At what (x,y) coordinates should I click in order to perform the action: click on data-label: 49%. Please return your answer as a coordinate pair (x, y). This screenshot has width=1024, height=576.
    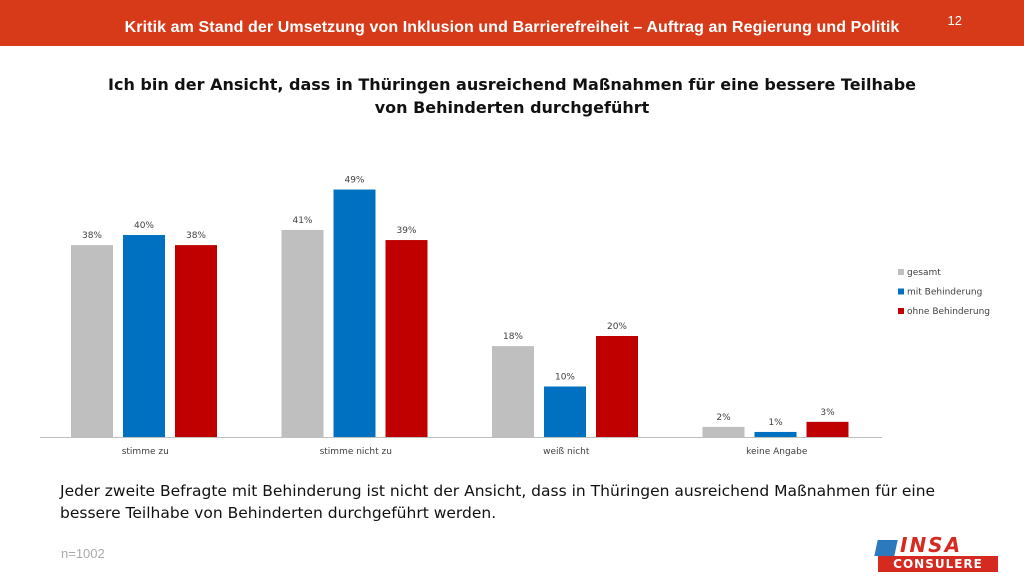
    Looking at the image, I should click on (354, 181).